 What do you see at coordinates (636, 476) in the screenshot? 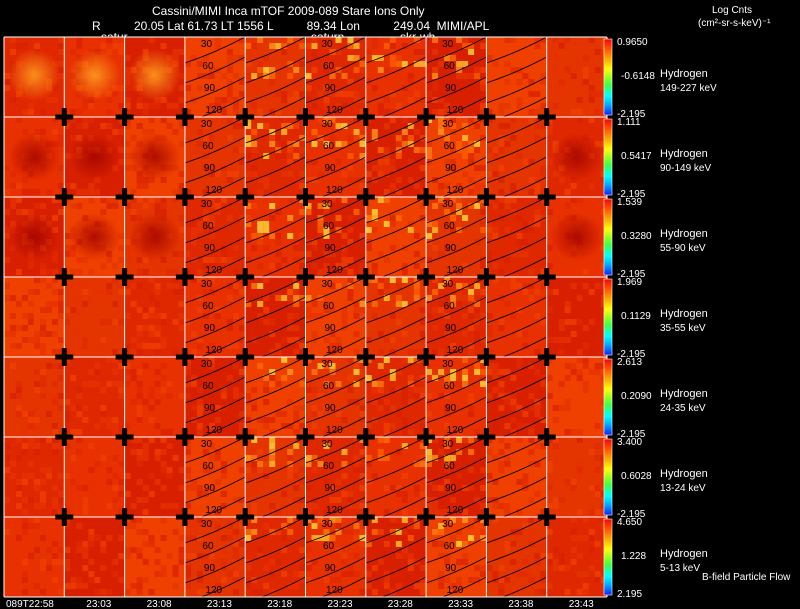
I see `colorbar-mid-label: 0.6028` at bounding box center [636, 476].